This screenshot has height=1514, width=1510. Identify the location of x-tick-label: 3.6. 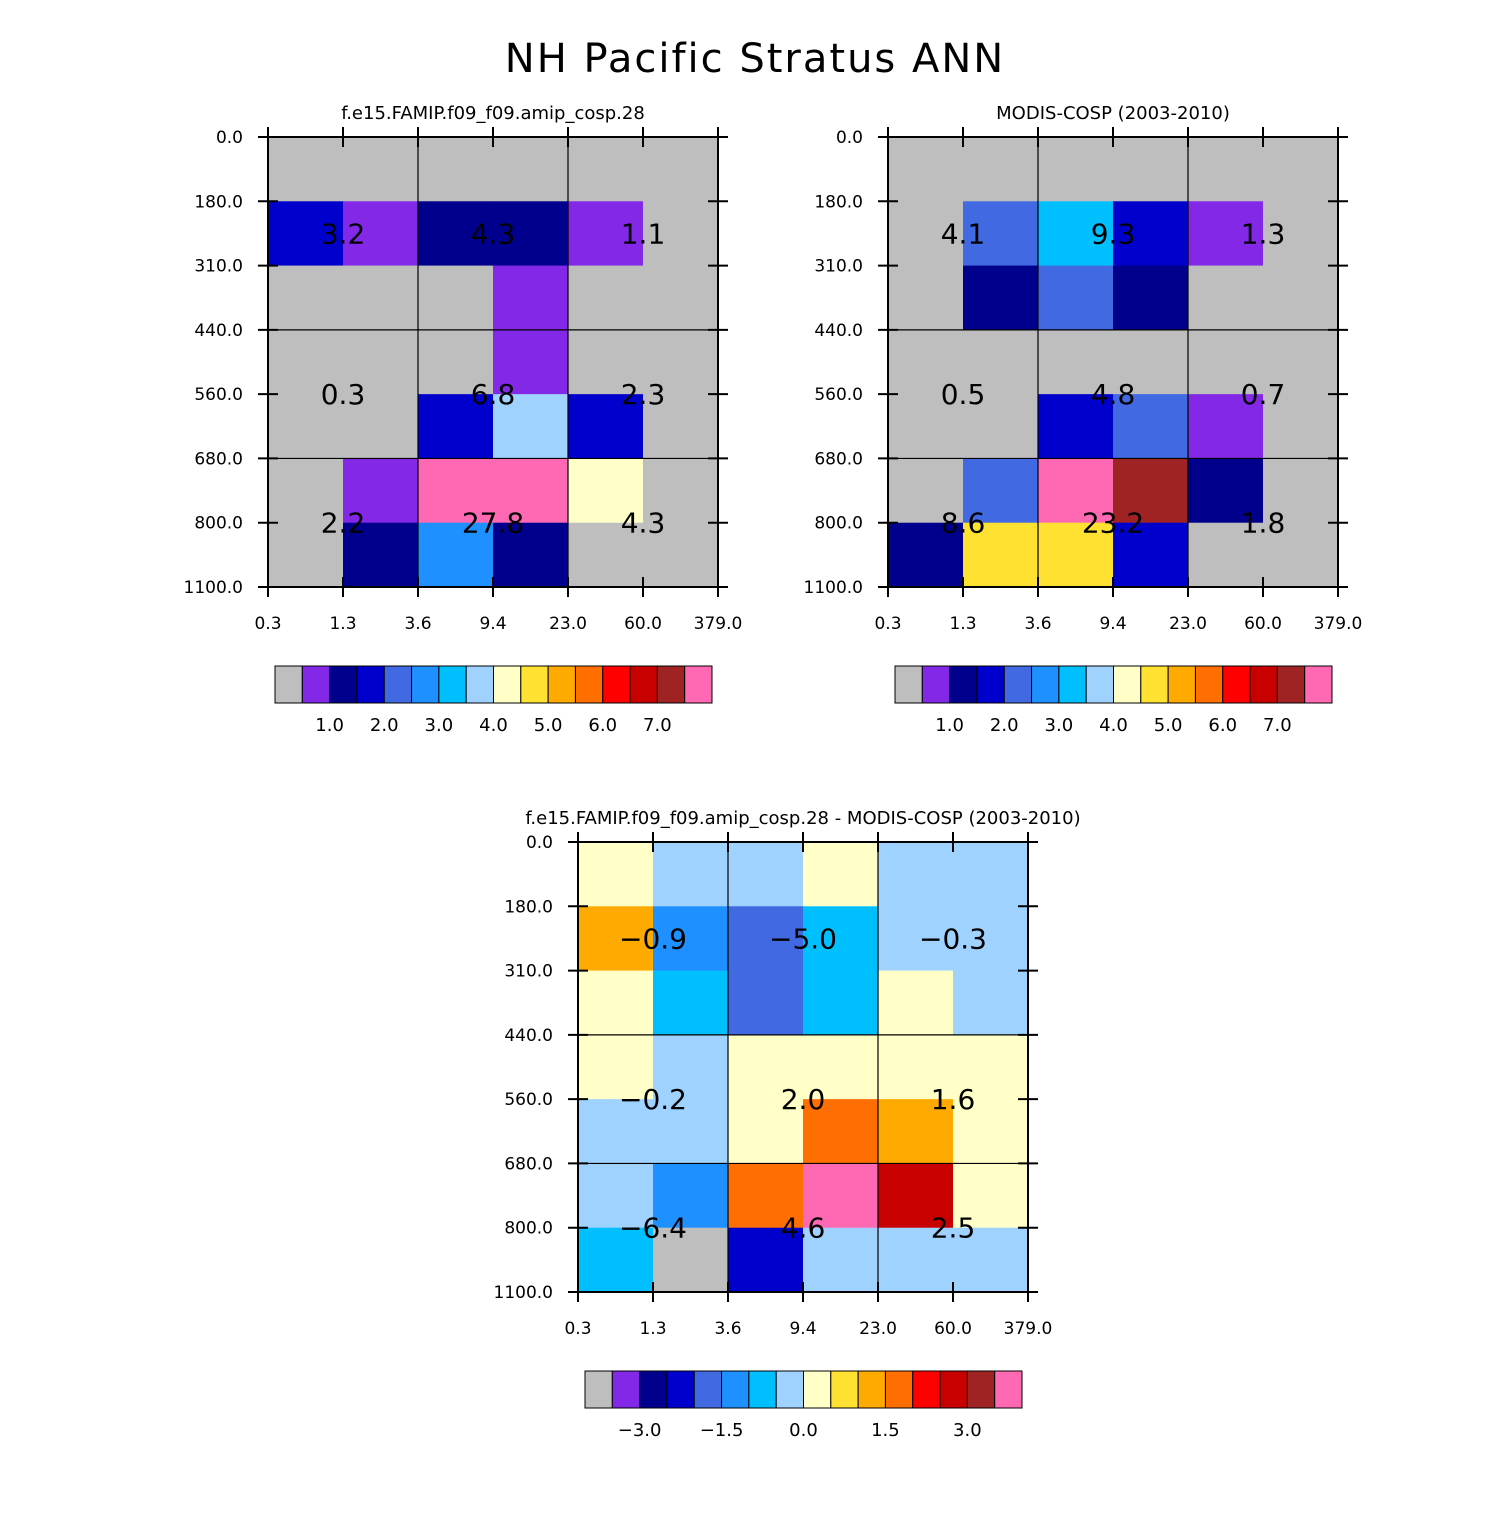
(417, 624).